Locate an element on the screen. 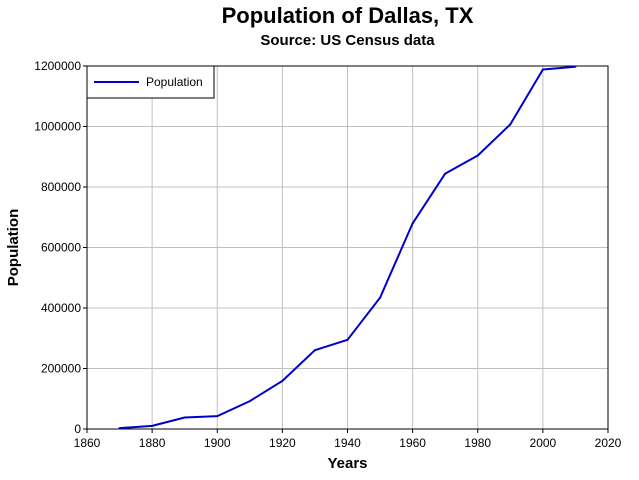  x-tick-label: 1980 is located at coordinates (477, 443).